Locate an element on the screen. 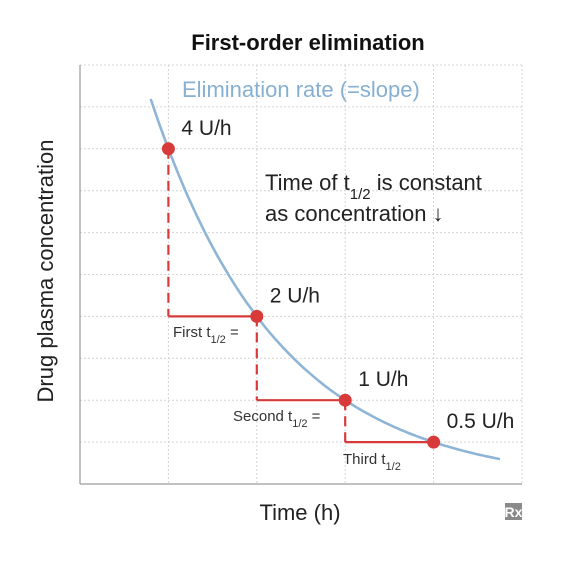  step-label-first: First t1/2 = is located at coordinates (206, 335).